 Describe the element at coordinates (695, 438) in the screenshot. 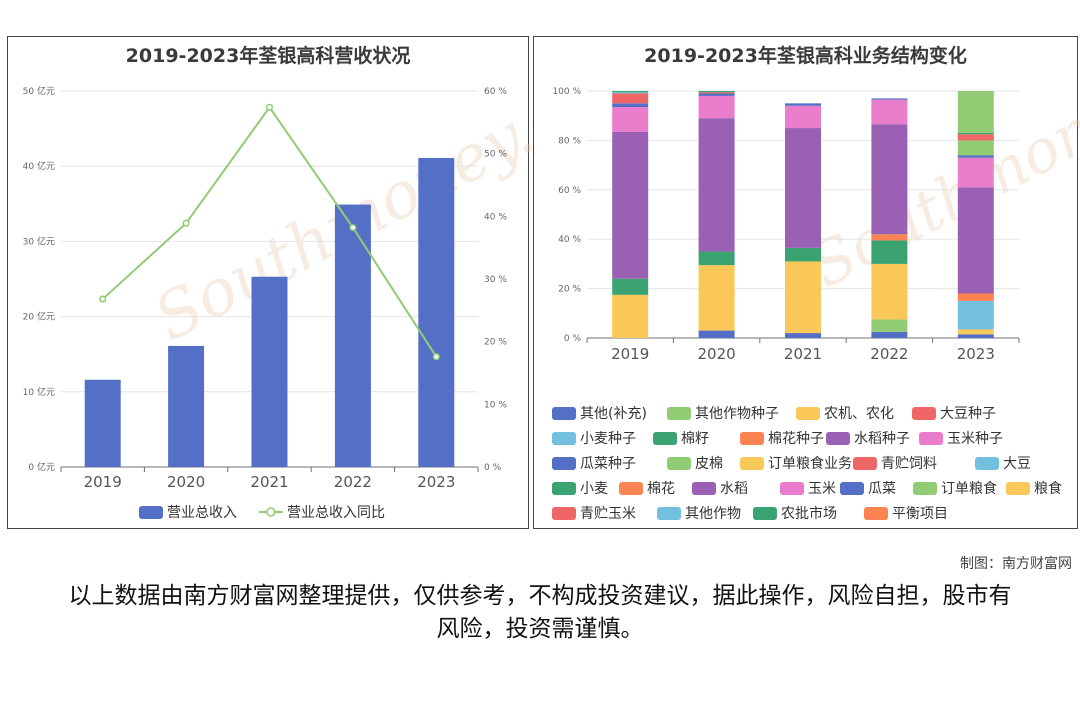

I see `legend-label: 棉籽` at that location.